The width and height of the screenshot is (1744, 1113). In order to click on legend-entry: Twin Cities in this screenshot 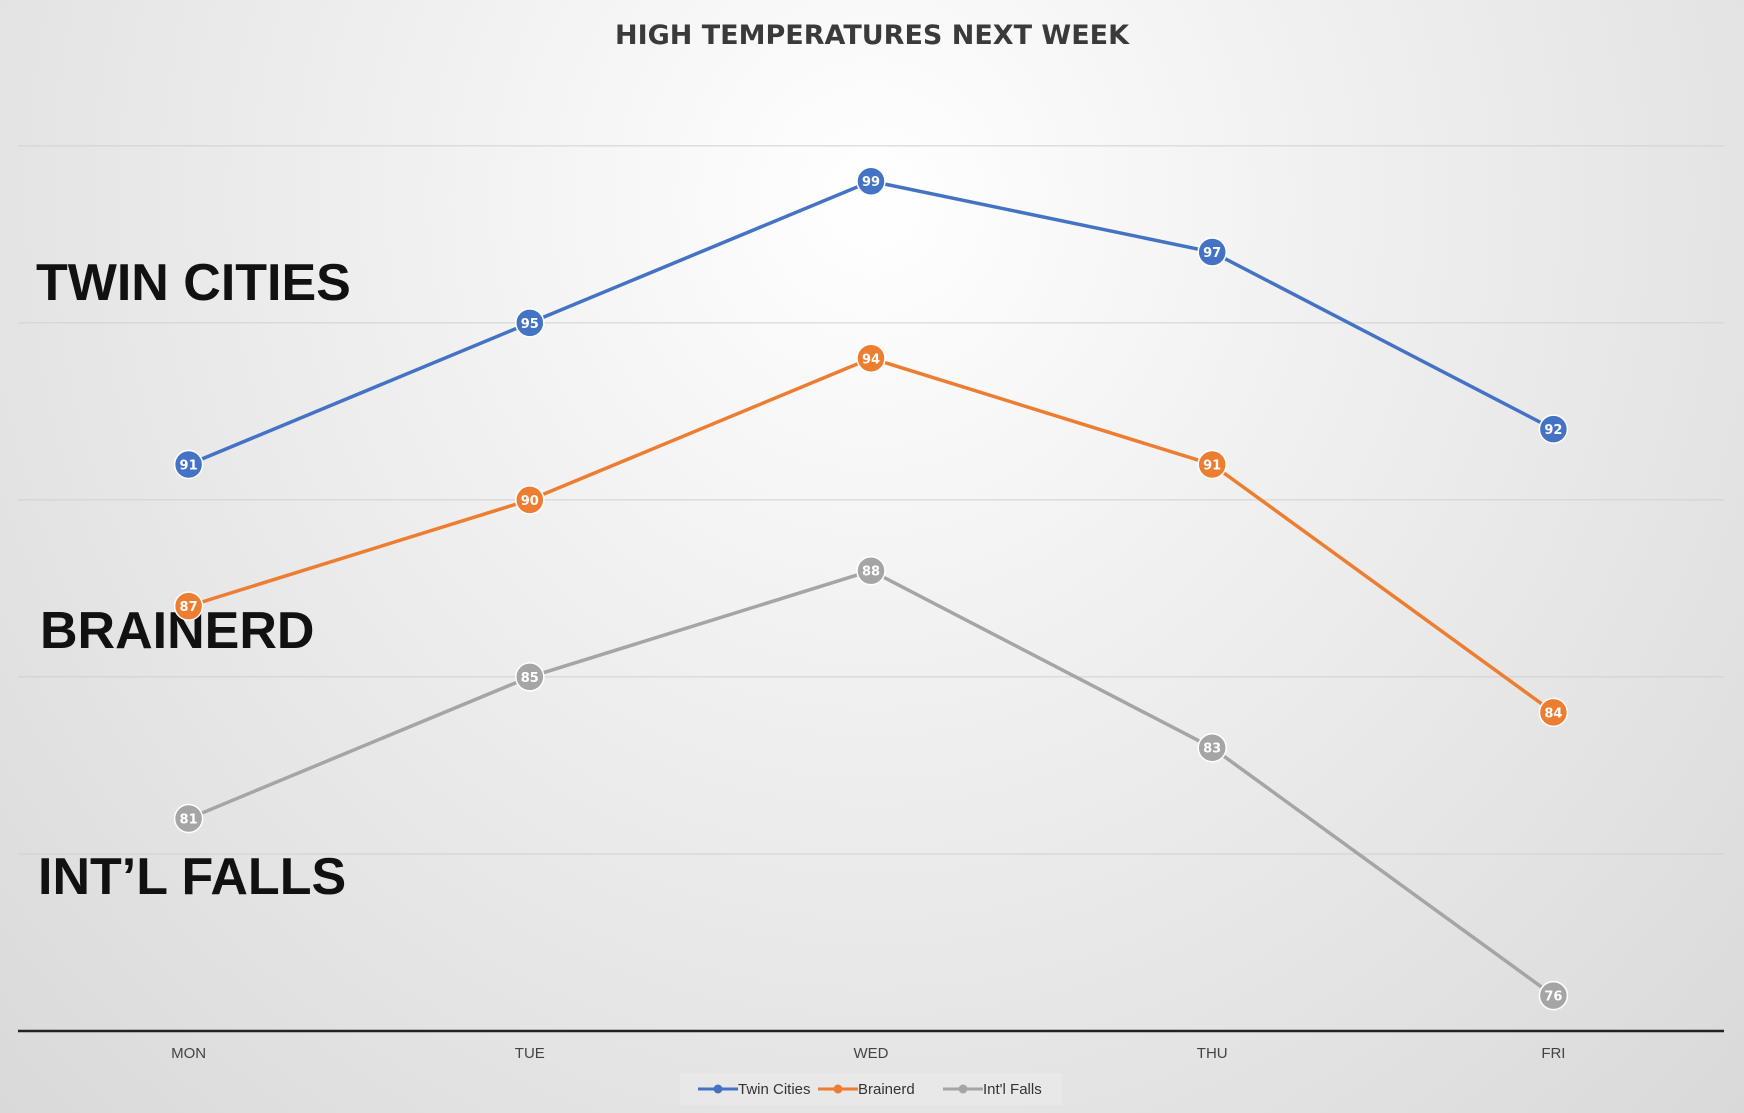, I will do `click(774, 1089)`.